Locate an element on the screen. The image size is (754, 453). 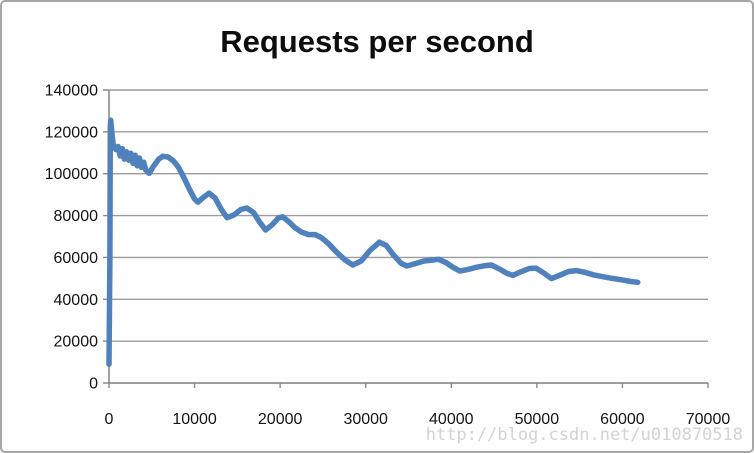
y-tick-label: 20000 is located at coordinates (76, 342).